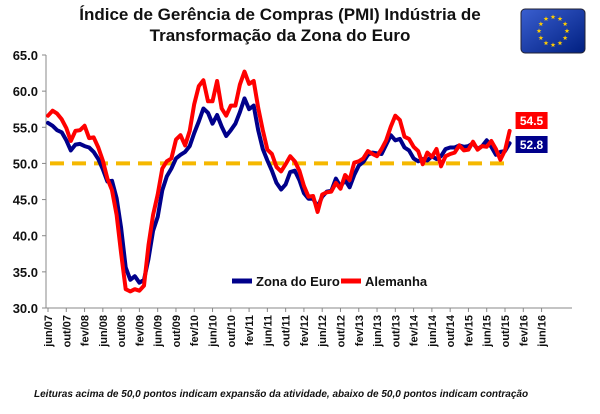  I want to click on x-tick-label: fev/10, so click(195, 330).